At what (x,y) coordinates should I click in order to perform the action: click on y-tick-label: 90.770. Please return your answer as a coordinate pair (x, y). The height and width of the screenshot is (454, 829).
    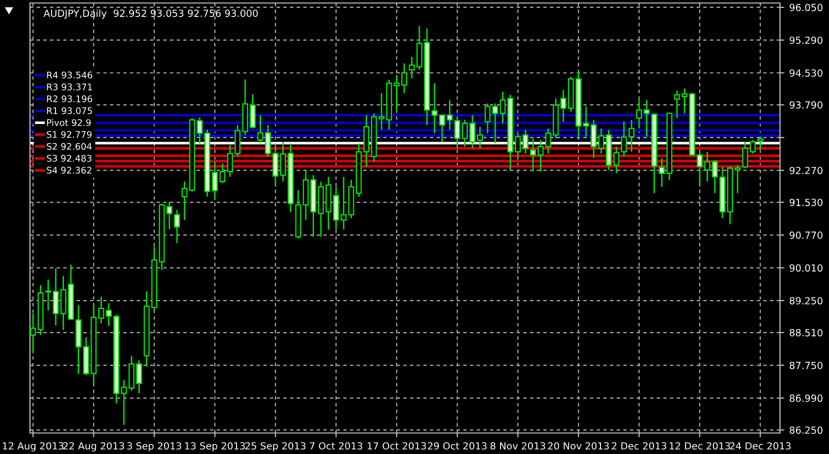
    Looking at the image, I should click on (806, 235).